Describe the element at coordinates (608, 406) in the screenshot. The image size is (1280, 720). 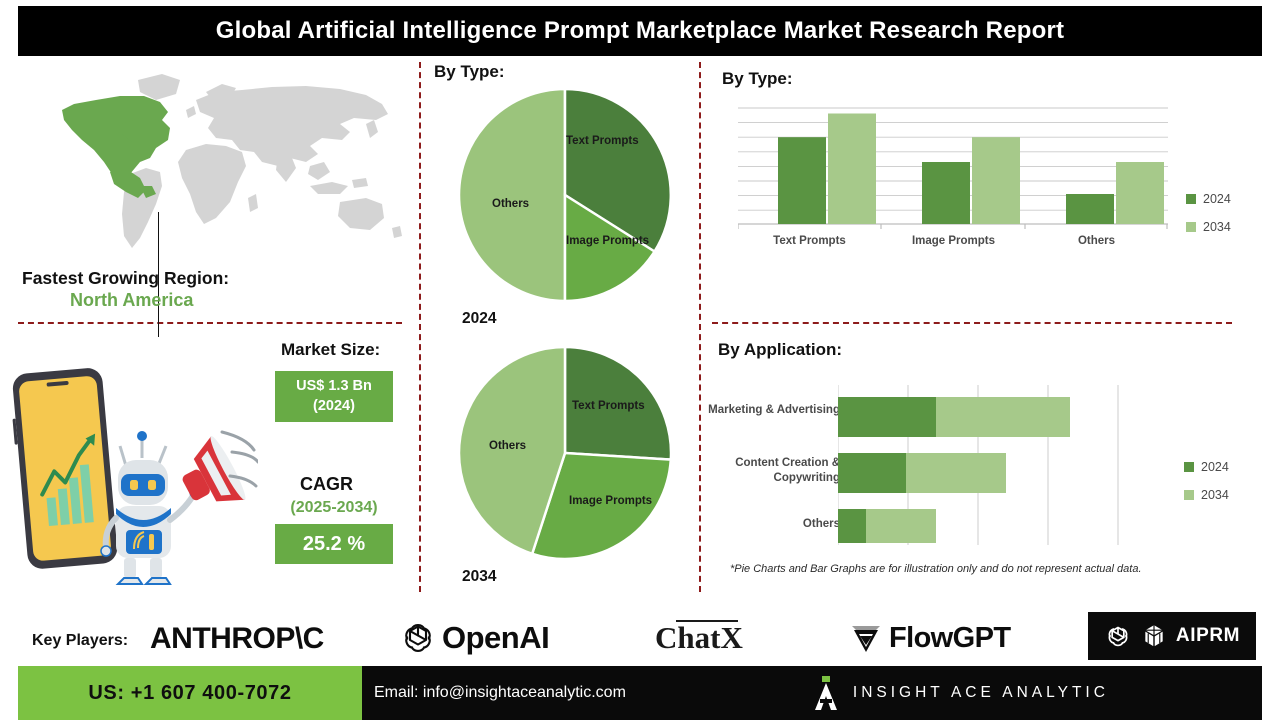
I see `pie-2034-label-text-prompts: Text Prompts` at that location.